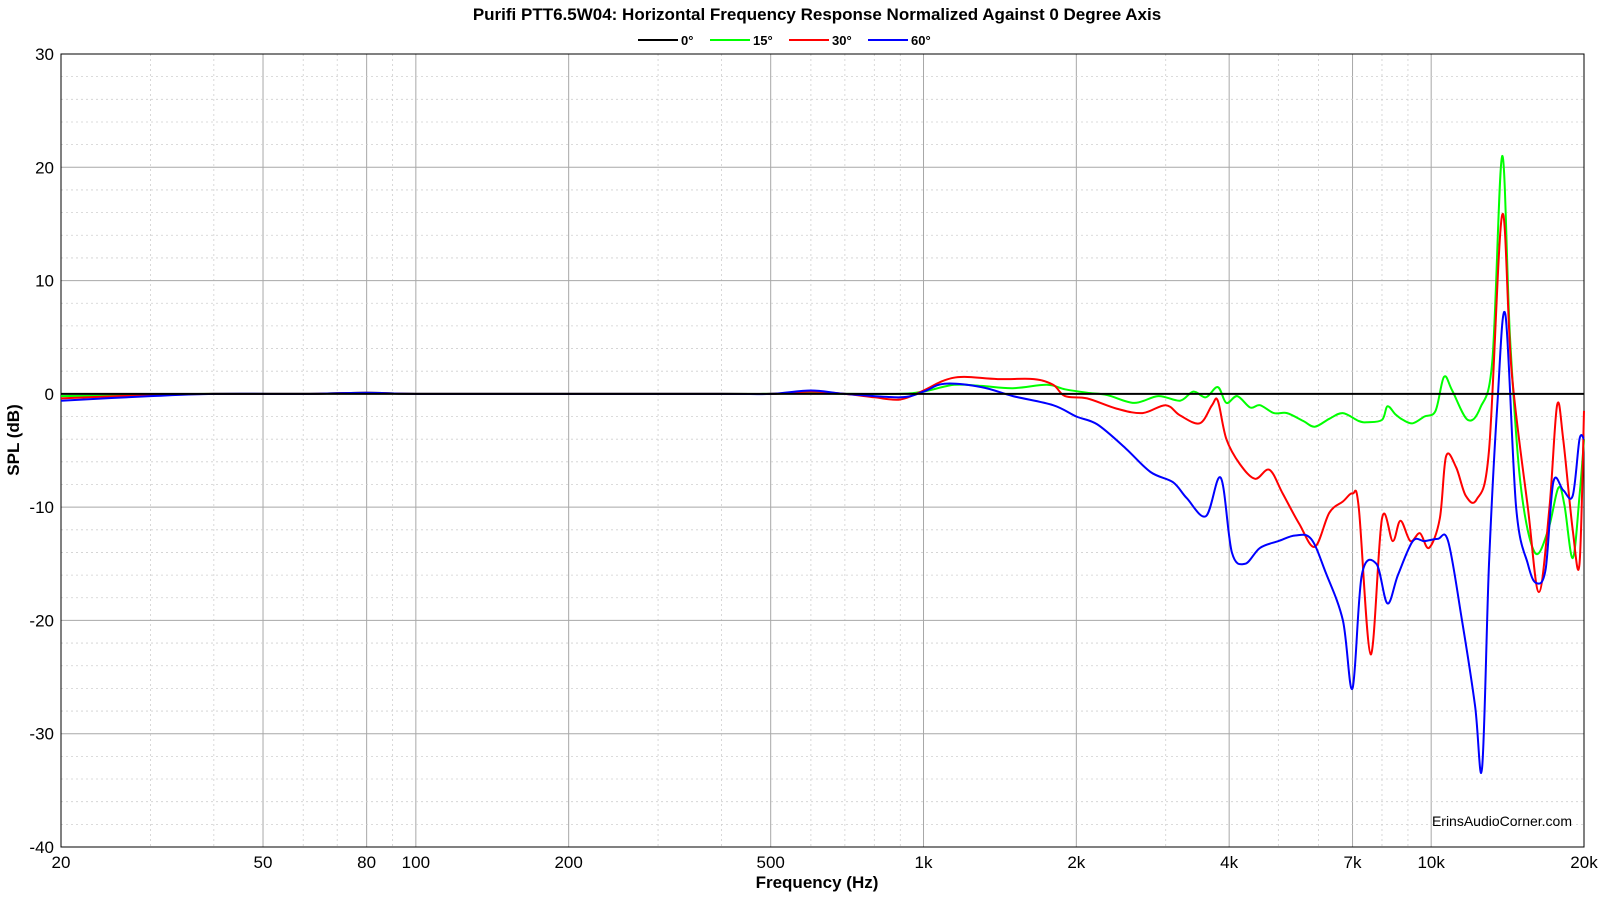 The height and width of the screenshot is (900, 1600). I want to click on y-axis-label: SPL (dB), so click(13, 439).